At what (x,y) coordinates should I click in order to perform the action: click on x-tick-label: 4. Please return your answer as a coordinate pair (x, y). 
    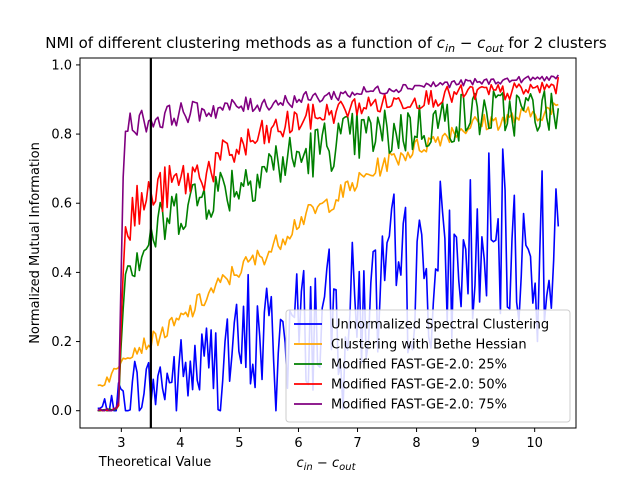
    Looking at the image, I should click on (180, 443).